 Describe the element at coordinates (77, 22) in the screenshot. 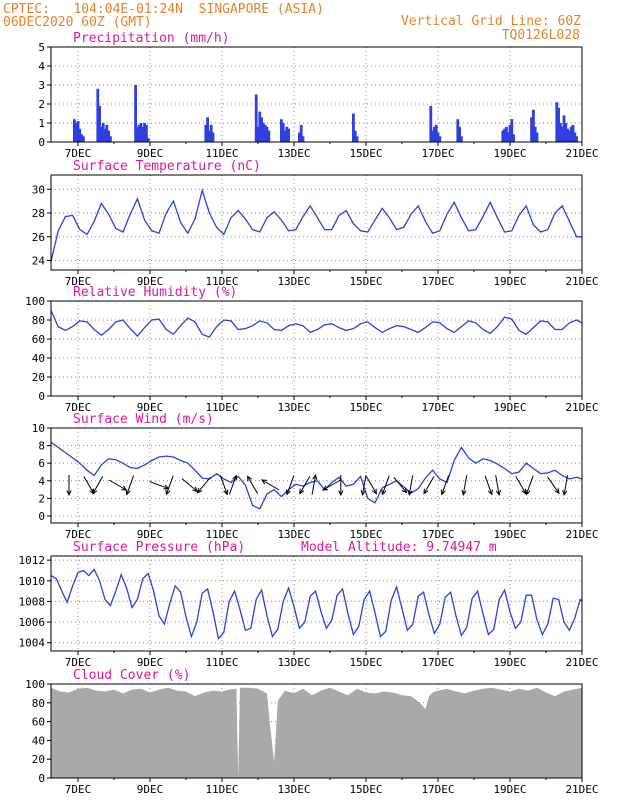

I see `header-run-time: 06DEC2020 60Z (GMT)` at that location.